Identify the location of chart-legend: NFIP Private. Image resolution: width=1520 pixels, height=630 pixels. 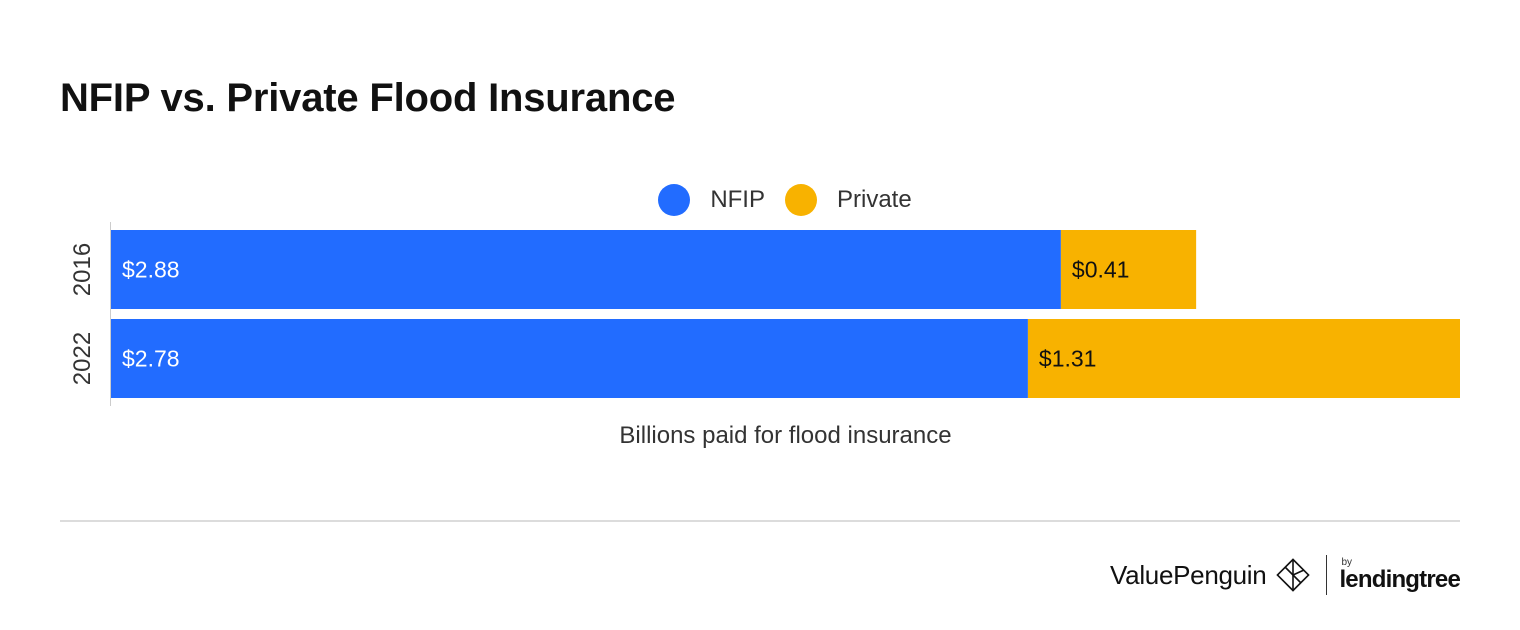
(760, 200).